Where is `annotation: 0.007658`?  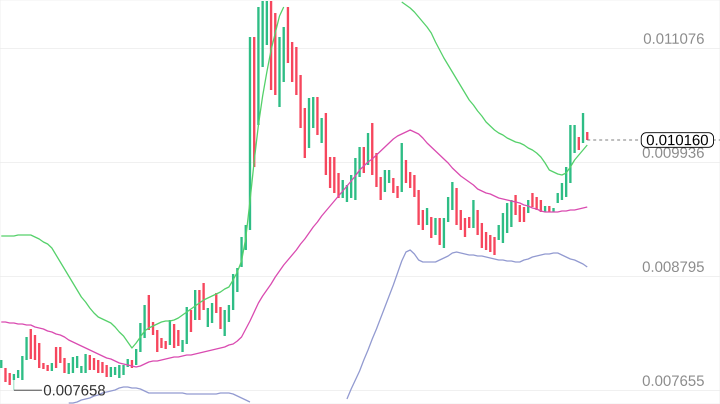
annotation: 0.007658 is located at coordinates (74, 390).